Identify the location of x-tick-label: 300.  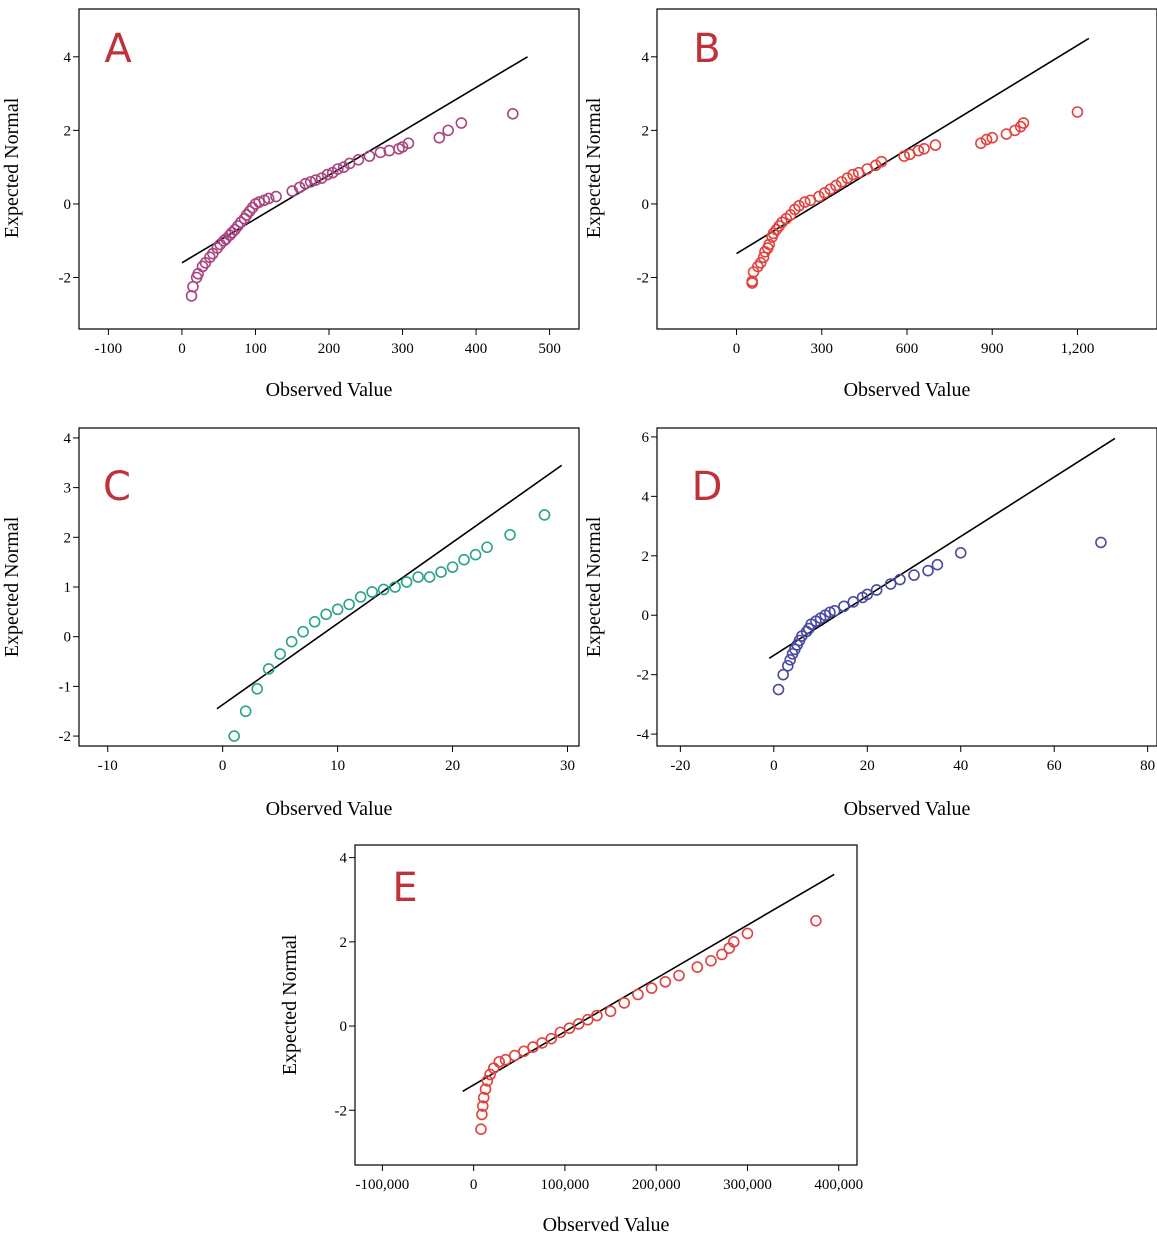
(822, 349).